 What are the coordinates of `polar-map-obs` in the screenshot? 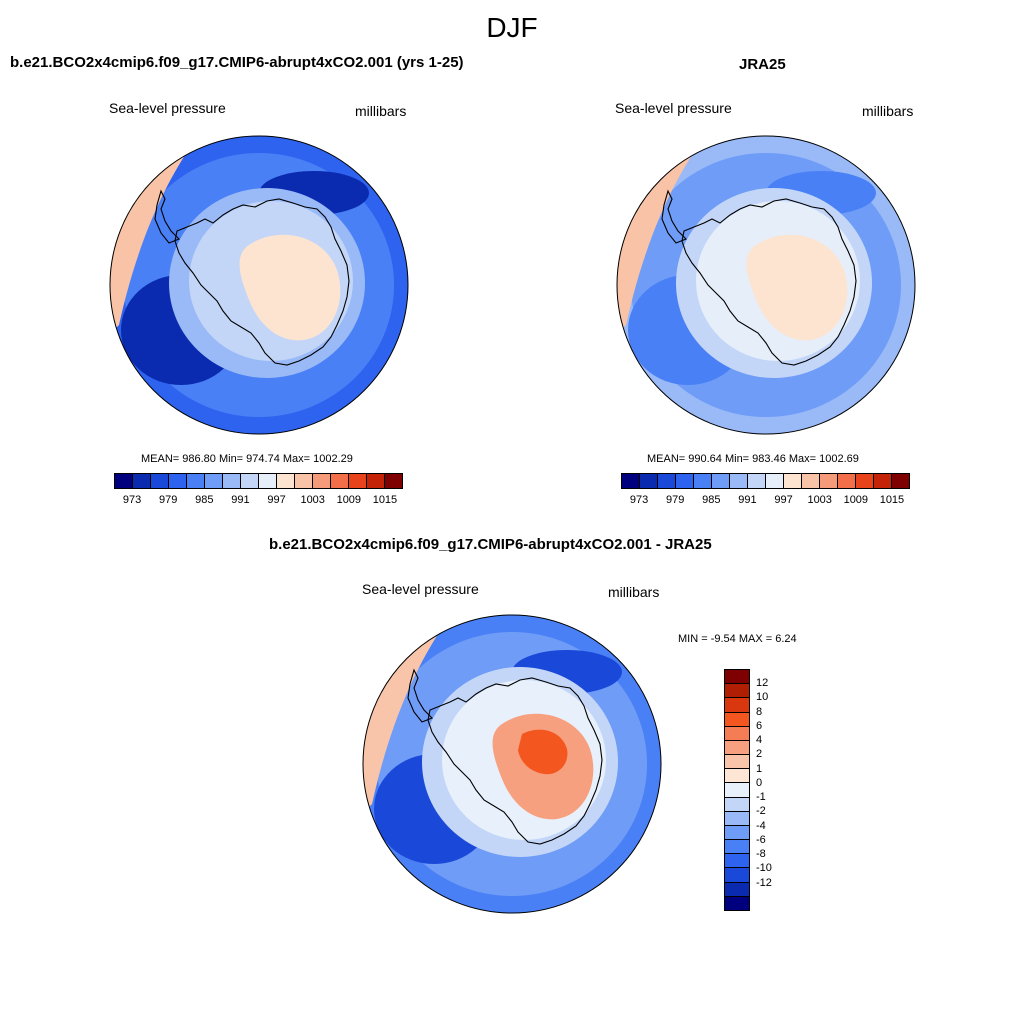 It's located at (766, 285).